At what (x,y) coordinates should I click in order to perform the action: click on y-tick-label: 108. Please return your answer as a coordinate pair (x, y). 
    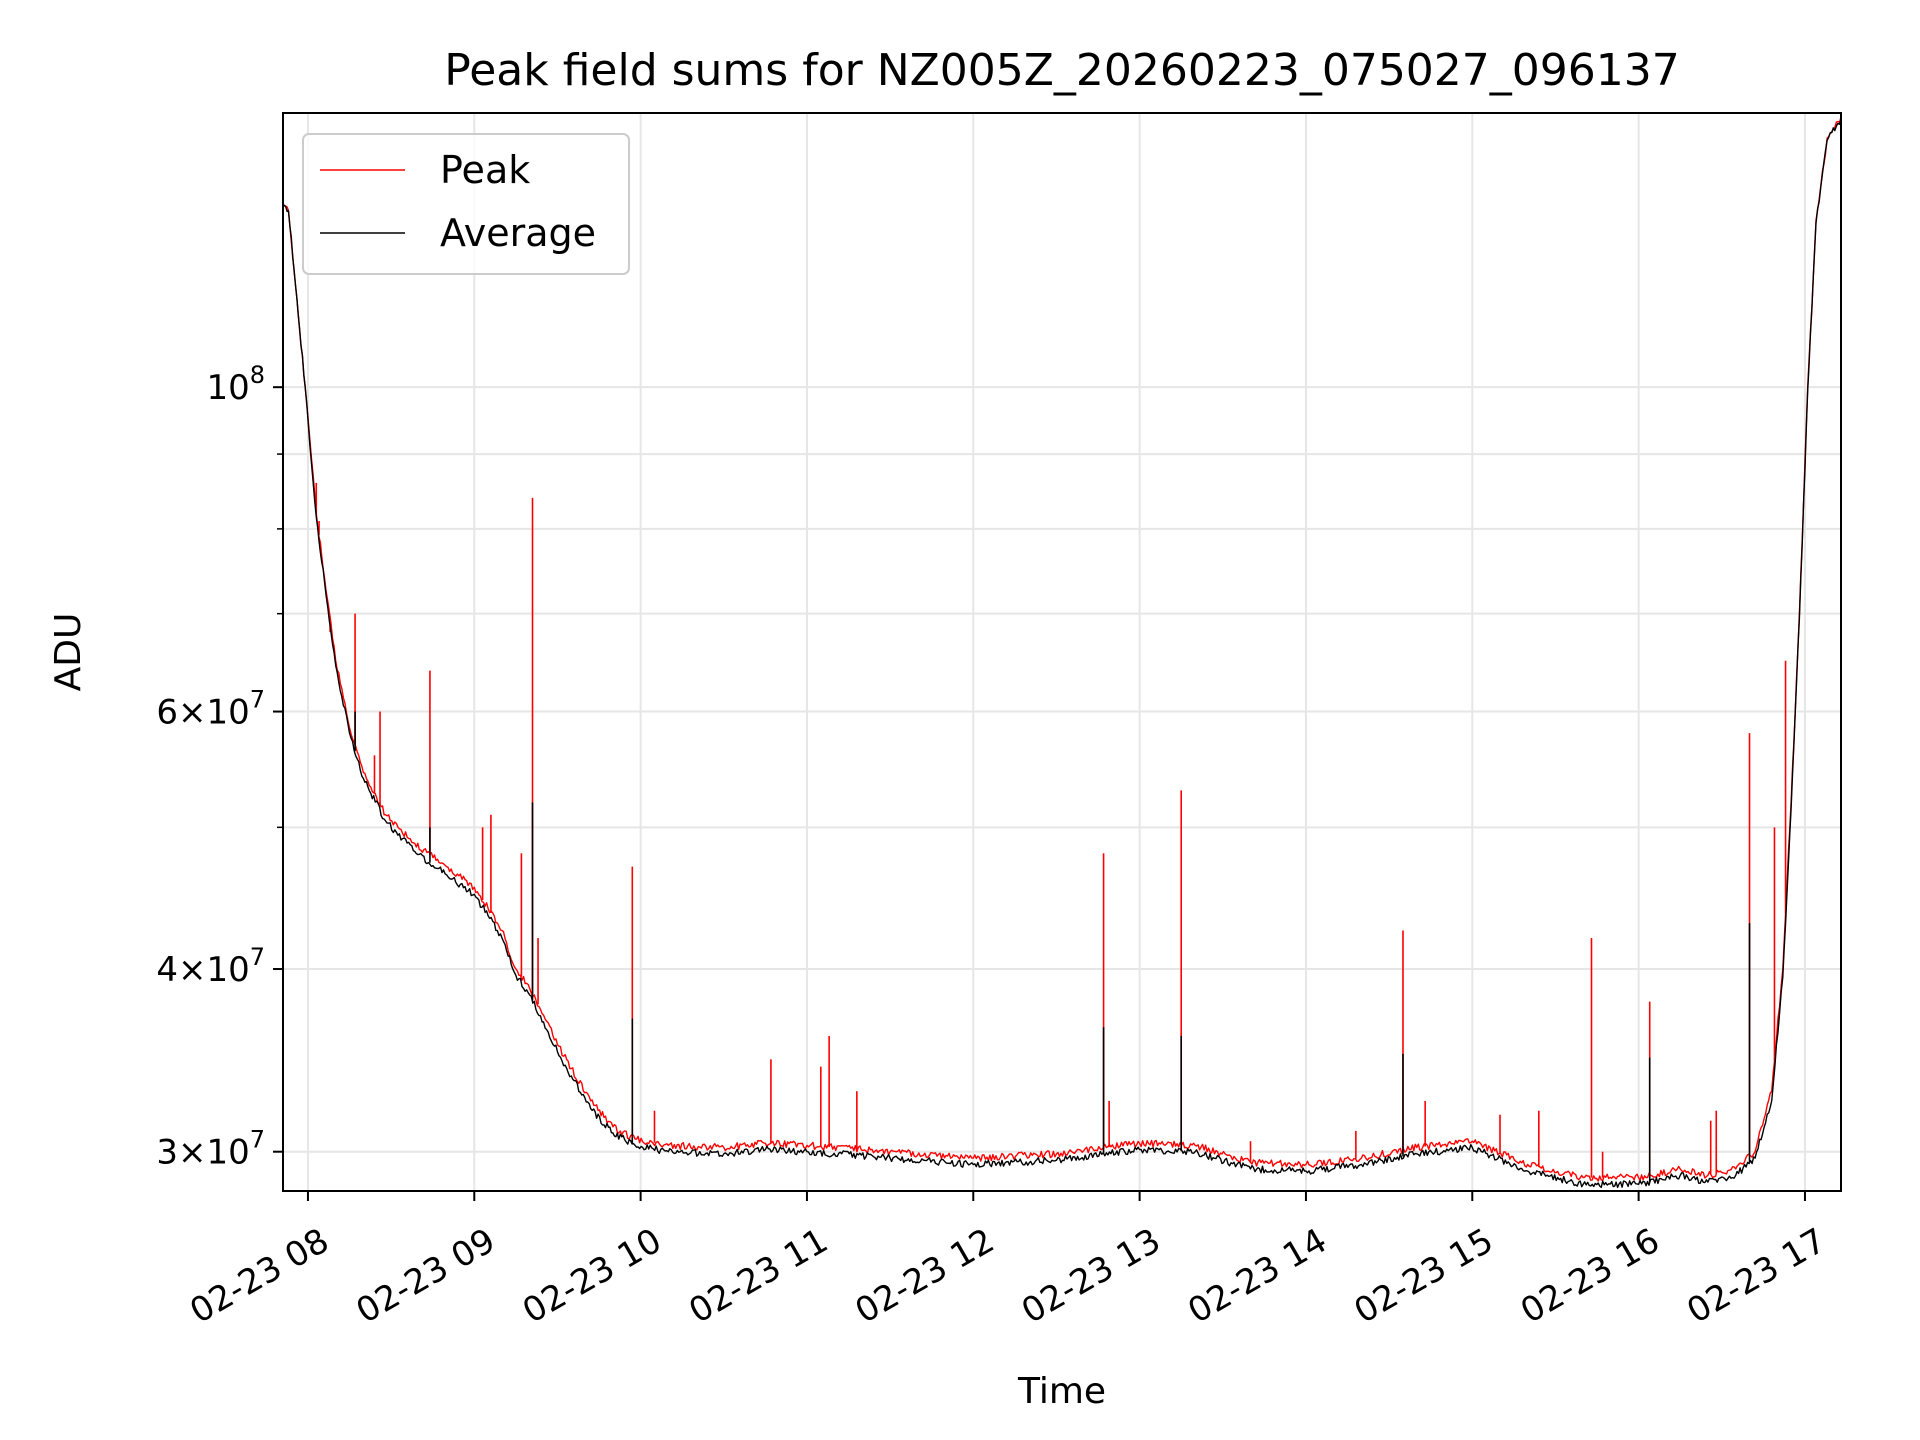
    Looking at the image, I should click on (235, 384).